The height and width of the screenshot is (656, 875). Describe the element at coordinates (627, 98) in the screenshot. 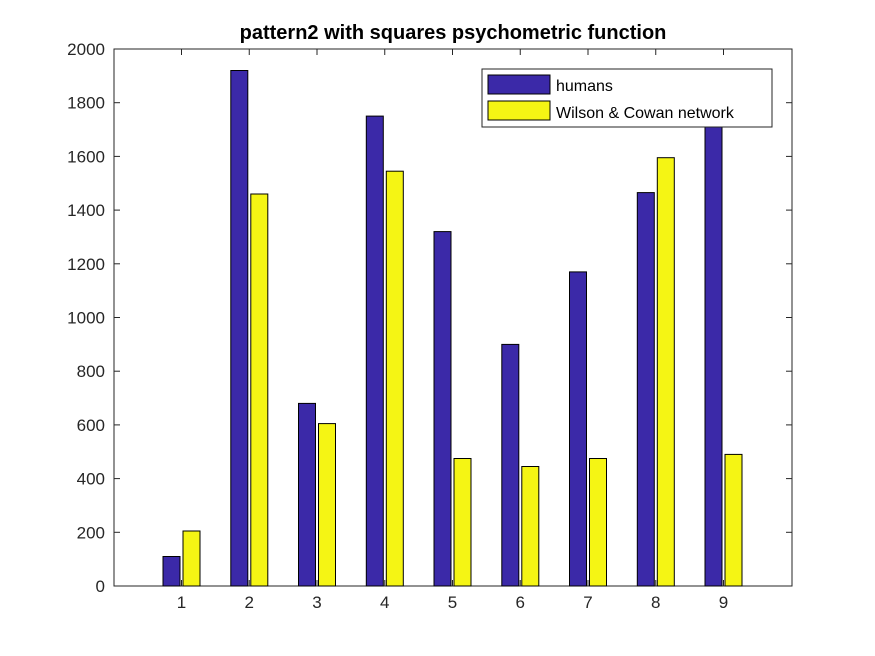

I see `legend: humans Wilson & Cowan network` at that location.